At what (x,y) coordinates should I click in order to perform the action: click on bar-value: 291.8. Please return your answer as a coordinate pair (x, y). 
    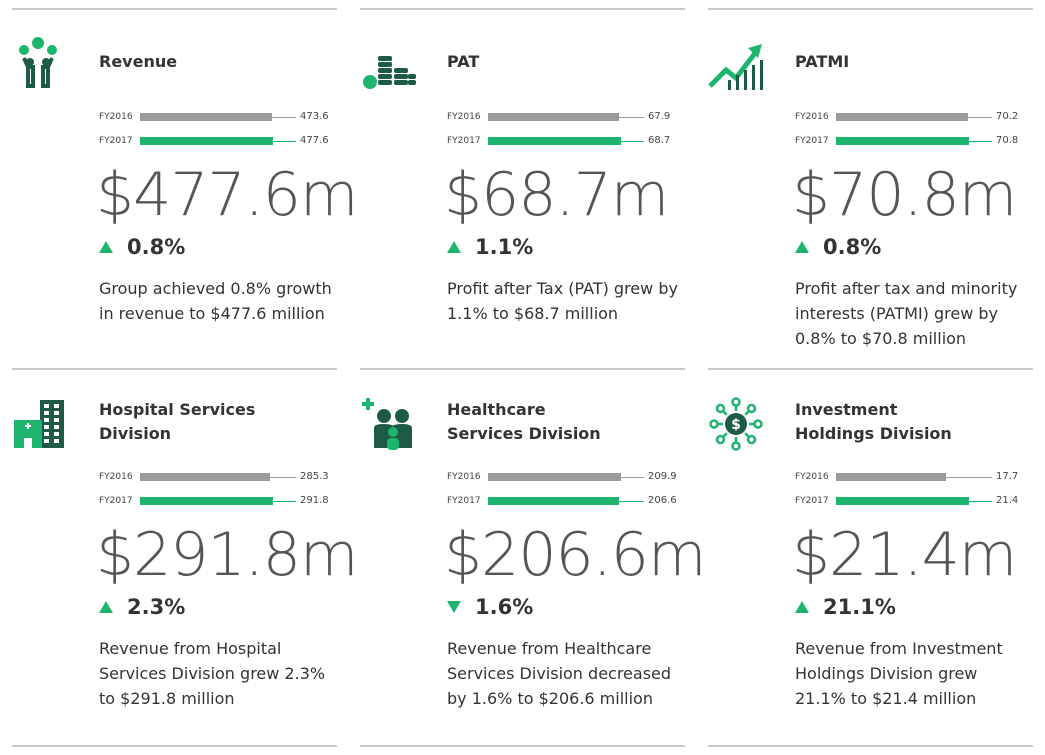
    Looking at the image, I should click on (314, 500).